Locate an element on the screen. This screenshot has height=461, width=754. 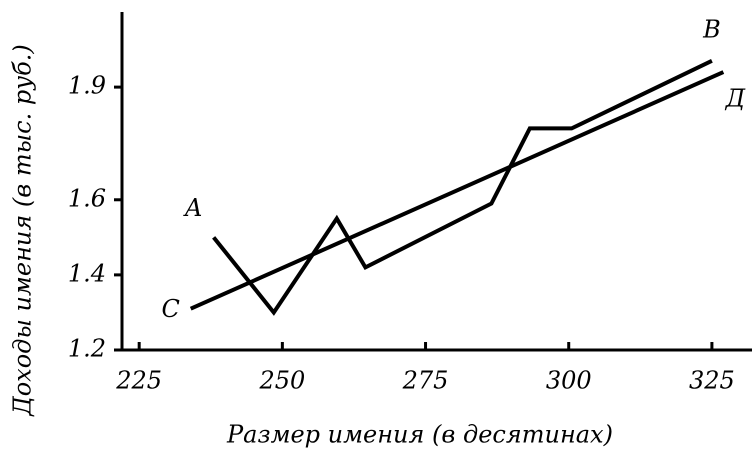
y-tick-label: 1.6 is located at coordinates (87, 198).